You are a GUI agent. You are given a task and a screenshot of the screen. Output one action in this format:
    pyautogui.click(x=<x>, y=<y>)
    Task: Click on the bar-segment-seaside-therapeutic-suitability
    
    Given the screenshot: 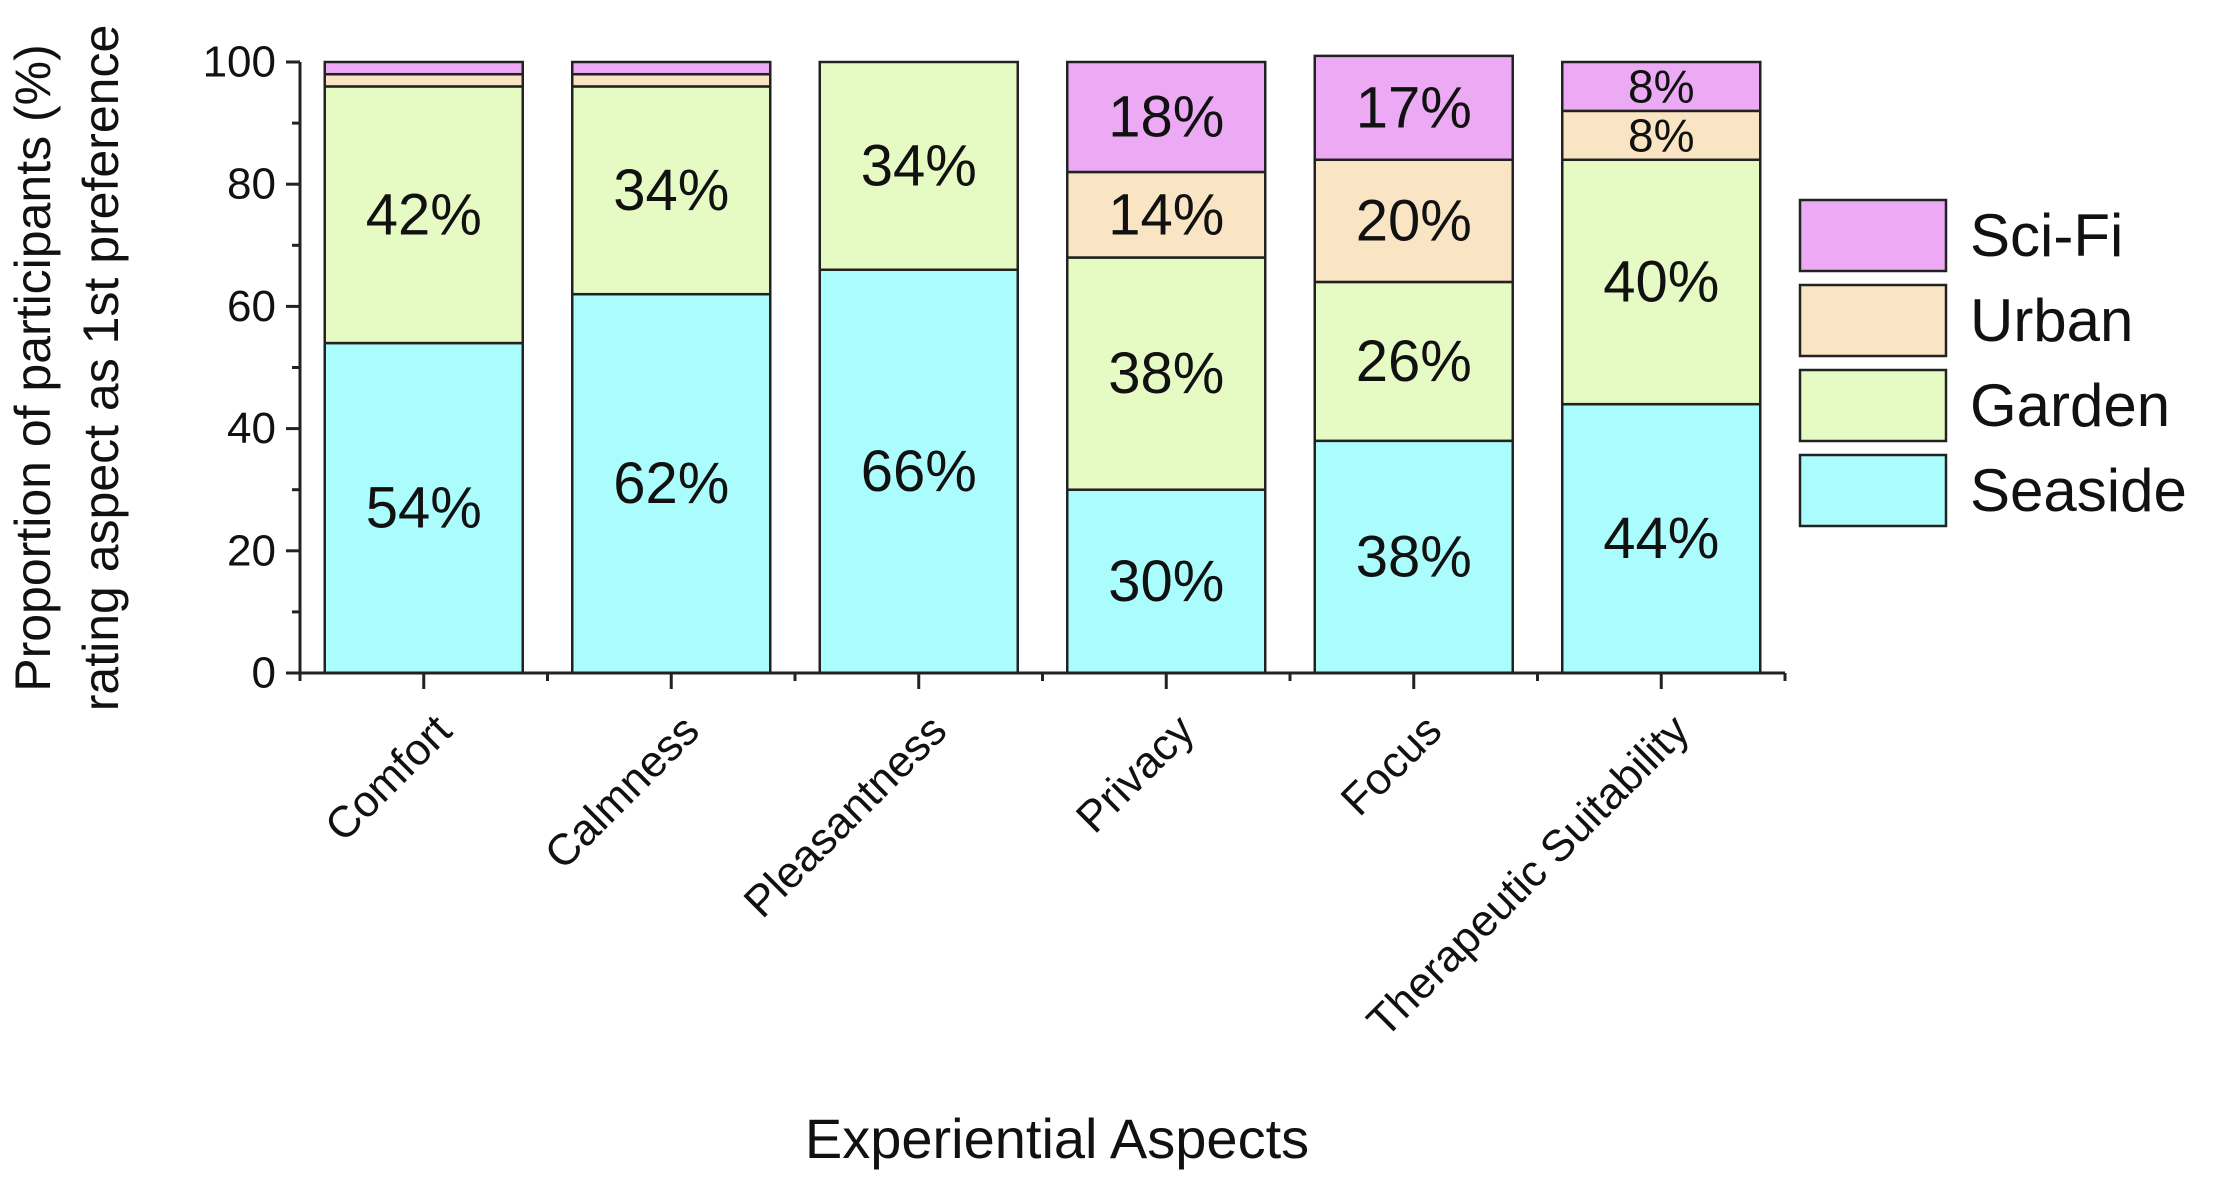 What is the action you would take?
    pyautogui.click(x=1661, y=538)
    